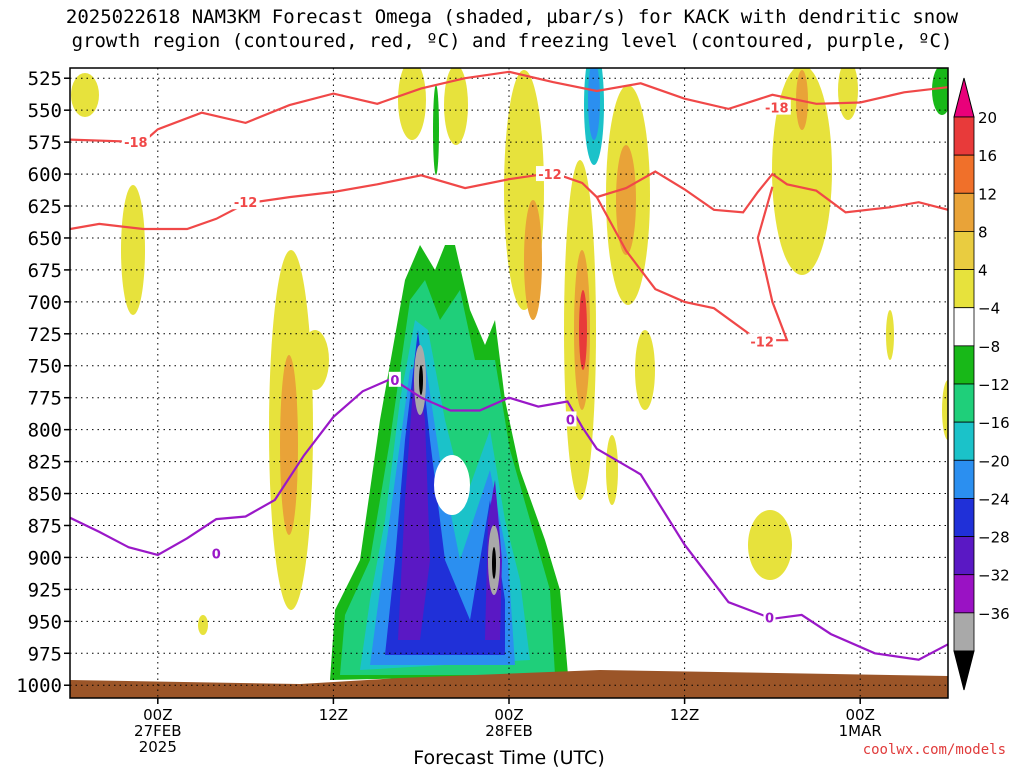 The image size is (1024, 768). Describe the element at coordinates (994, 576) in the screenshot. I see `colorbar-label: −32` at that location.